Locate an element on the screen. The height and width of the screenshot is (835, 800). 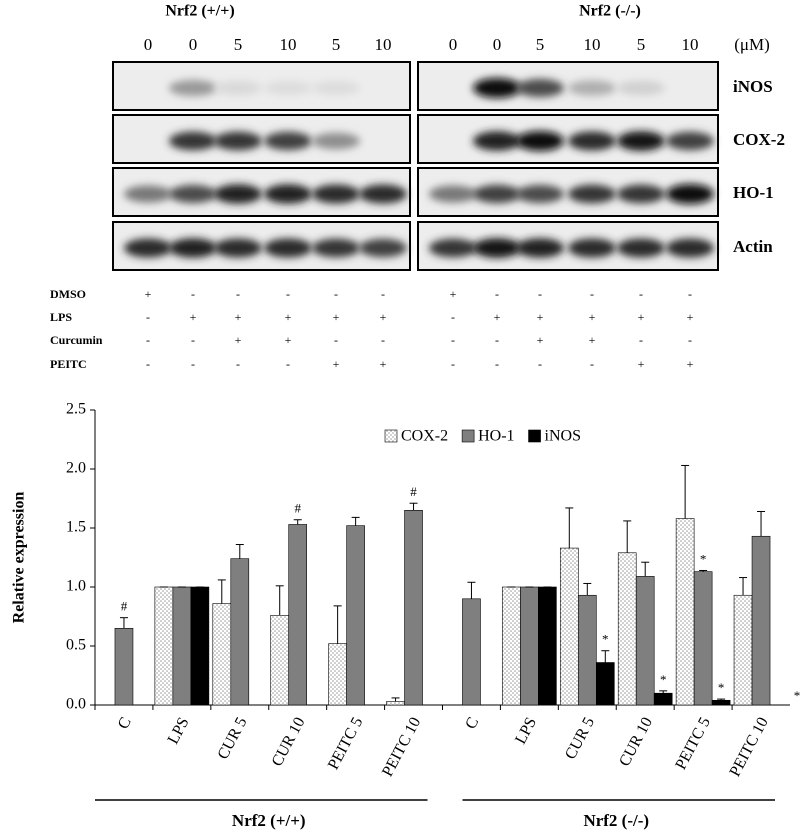
legend-label: iNOS is located at coordinates (563, 436).